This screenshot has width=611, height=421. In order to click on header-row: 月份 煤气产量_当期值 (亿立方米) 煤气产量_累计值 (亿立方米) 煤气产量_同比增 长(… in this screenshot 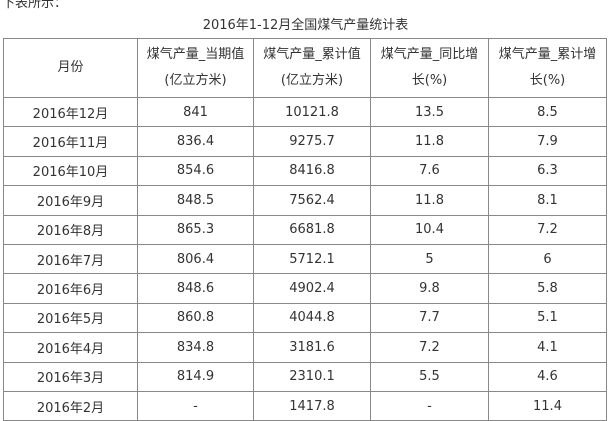, I will do `click(305, 68)`.